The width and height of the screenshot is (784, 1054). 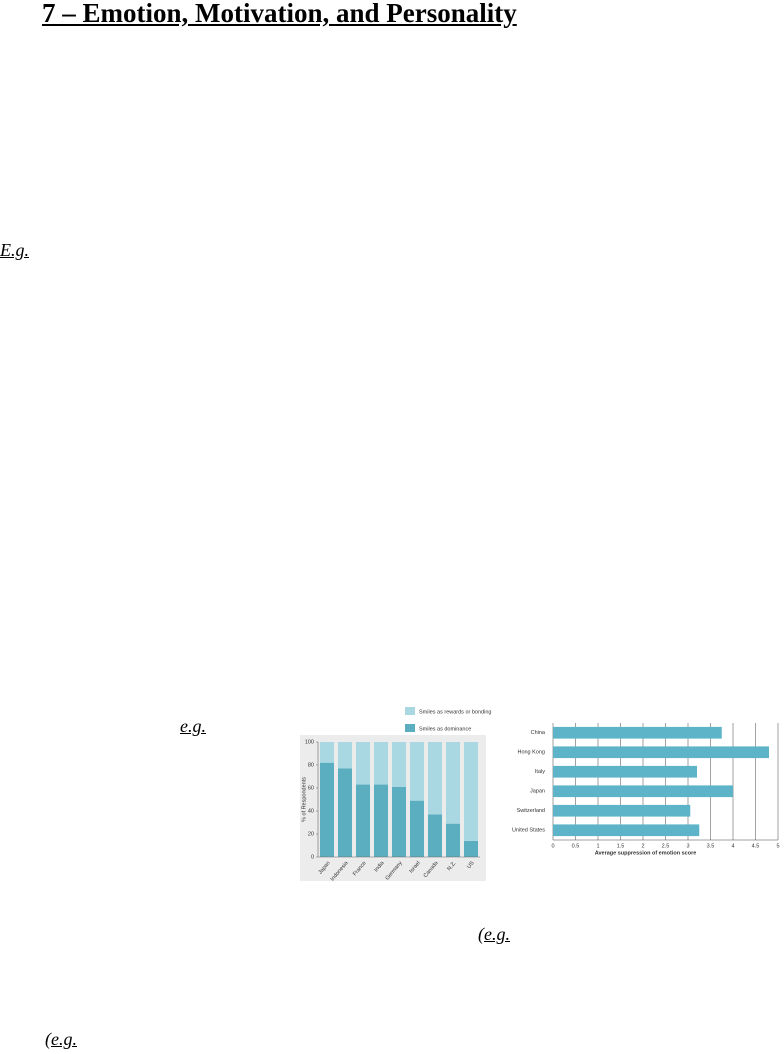 I want to click on y-tick-label: 100, so click(x=309, y=742).